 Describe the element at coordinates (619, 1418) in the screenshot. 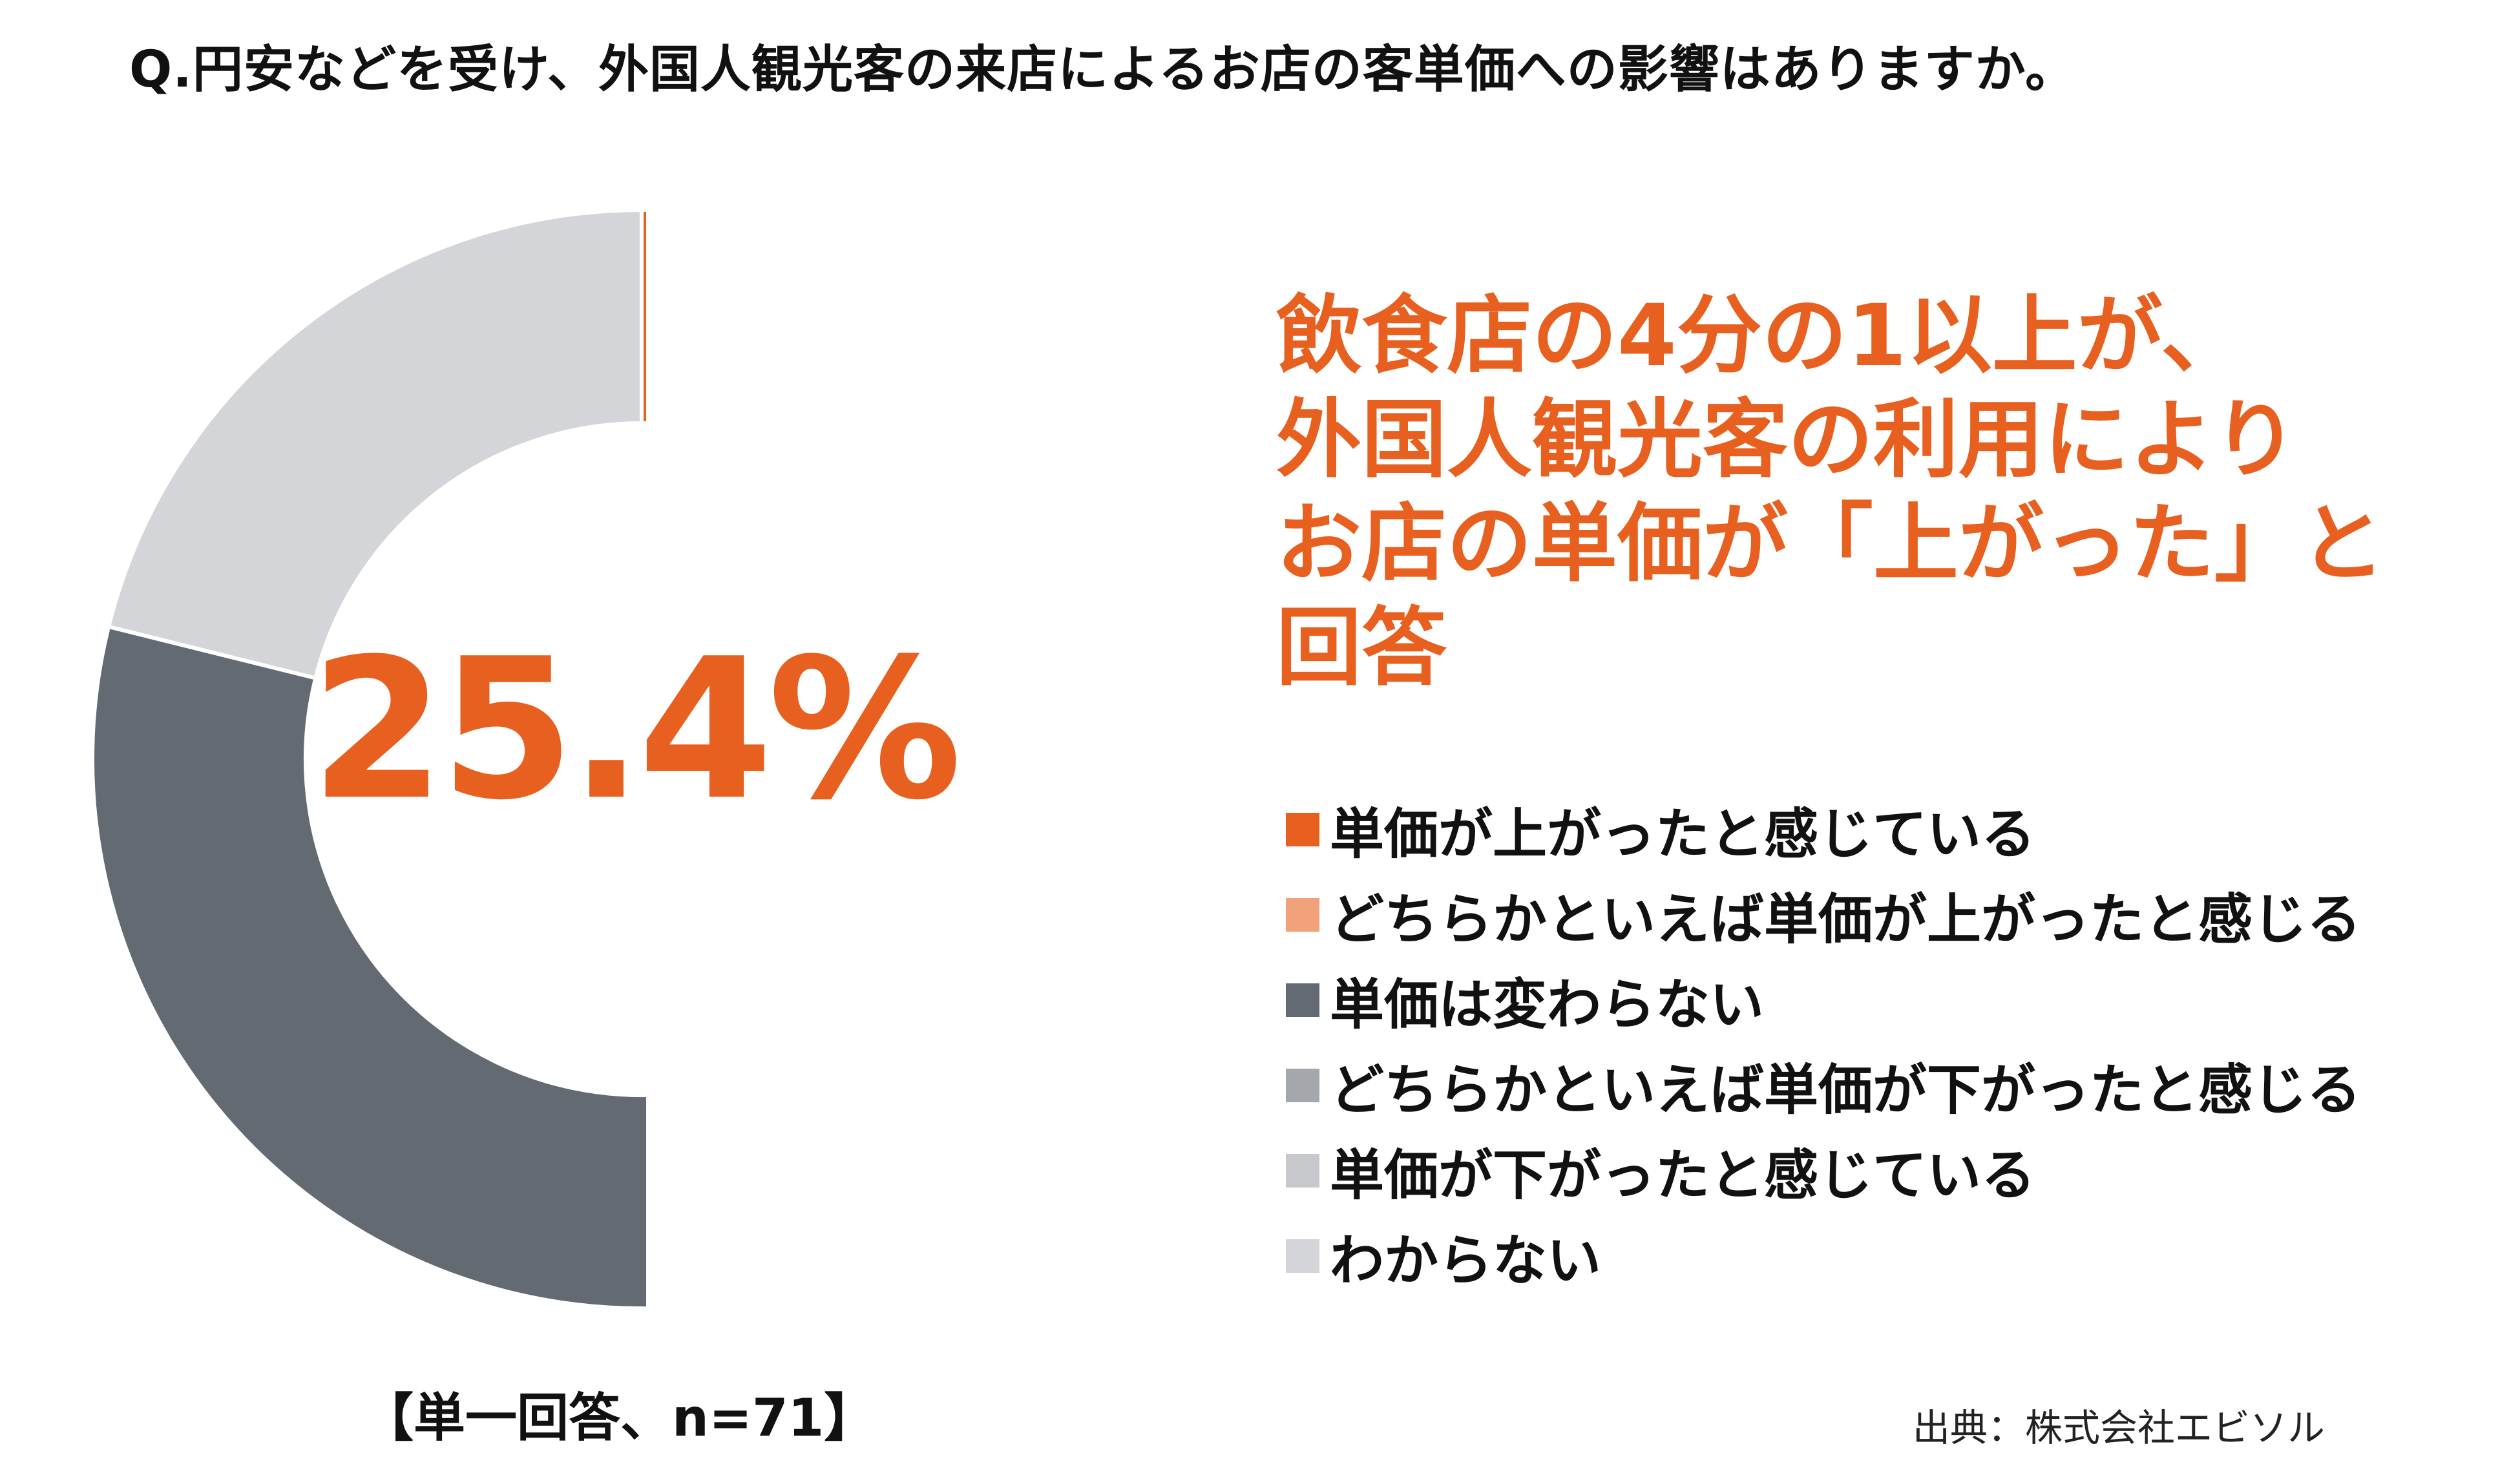

I see `sample-note: 【単一回答、n=71】` at that location.